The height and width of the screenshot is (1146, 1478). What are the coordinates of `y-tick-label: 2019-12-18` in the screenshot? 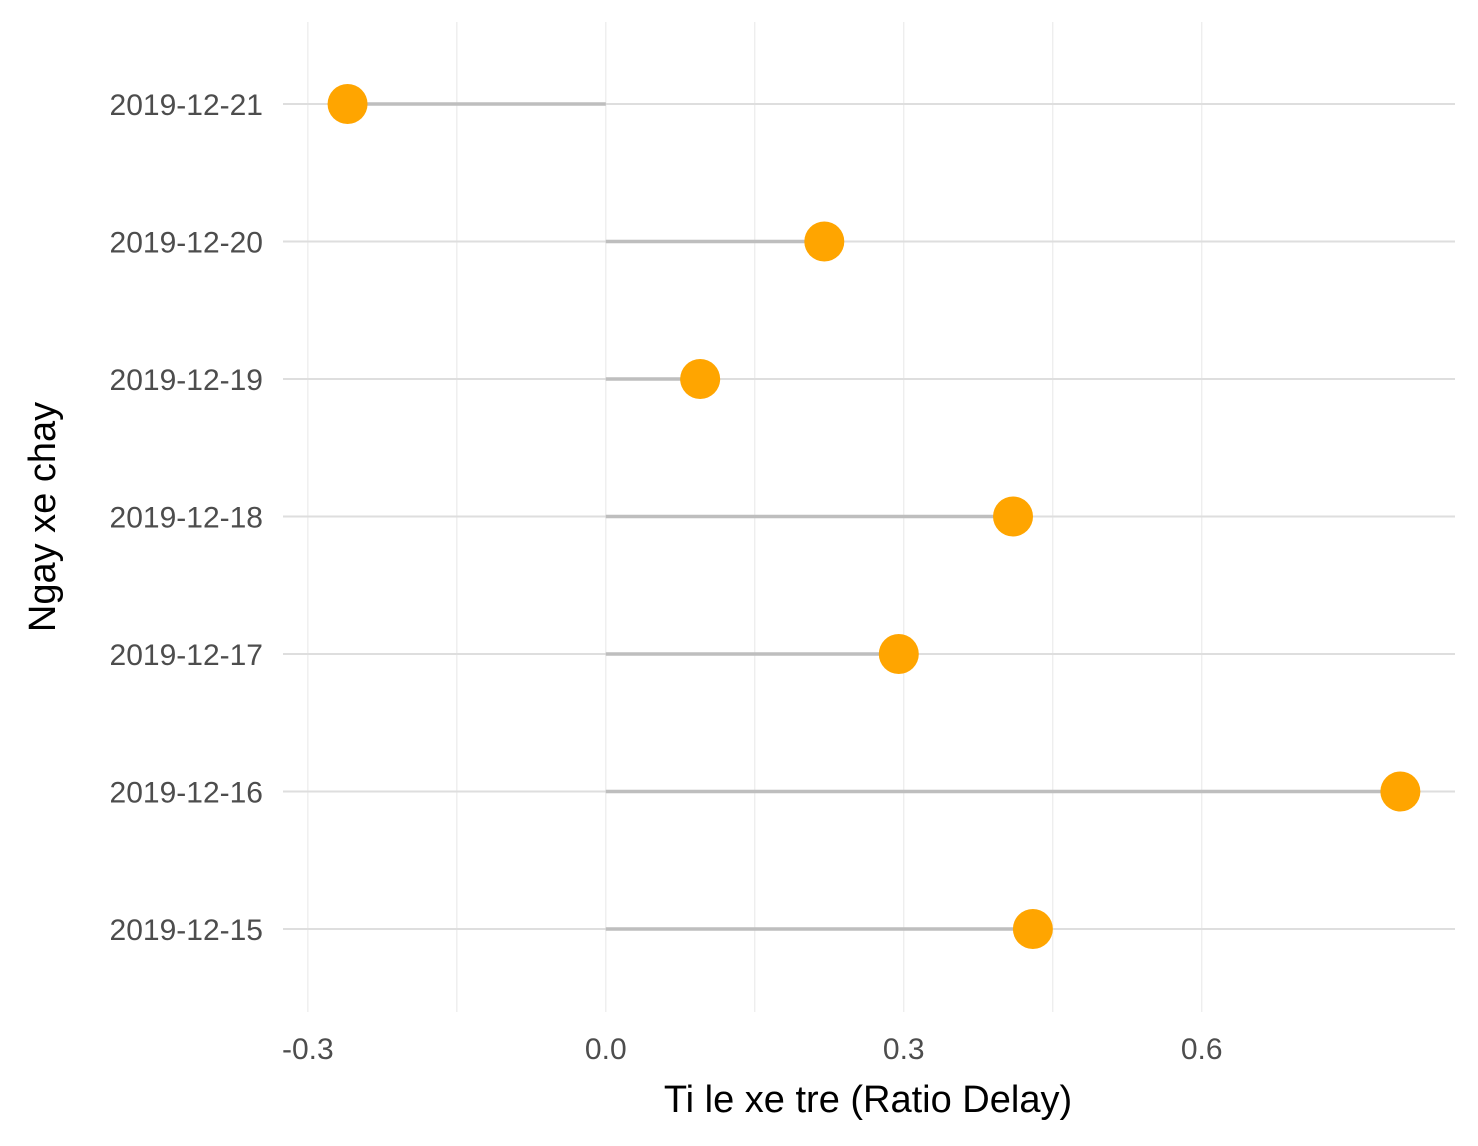 It's located at (186, 518).